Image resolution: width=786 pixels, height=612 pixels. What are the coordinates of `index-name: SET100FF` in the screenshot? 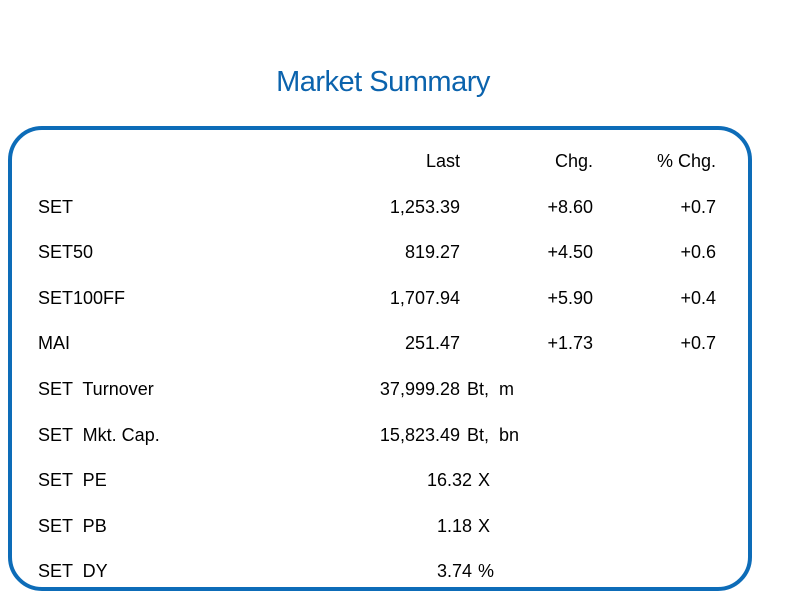 It's located at (82, 298).